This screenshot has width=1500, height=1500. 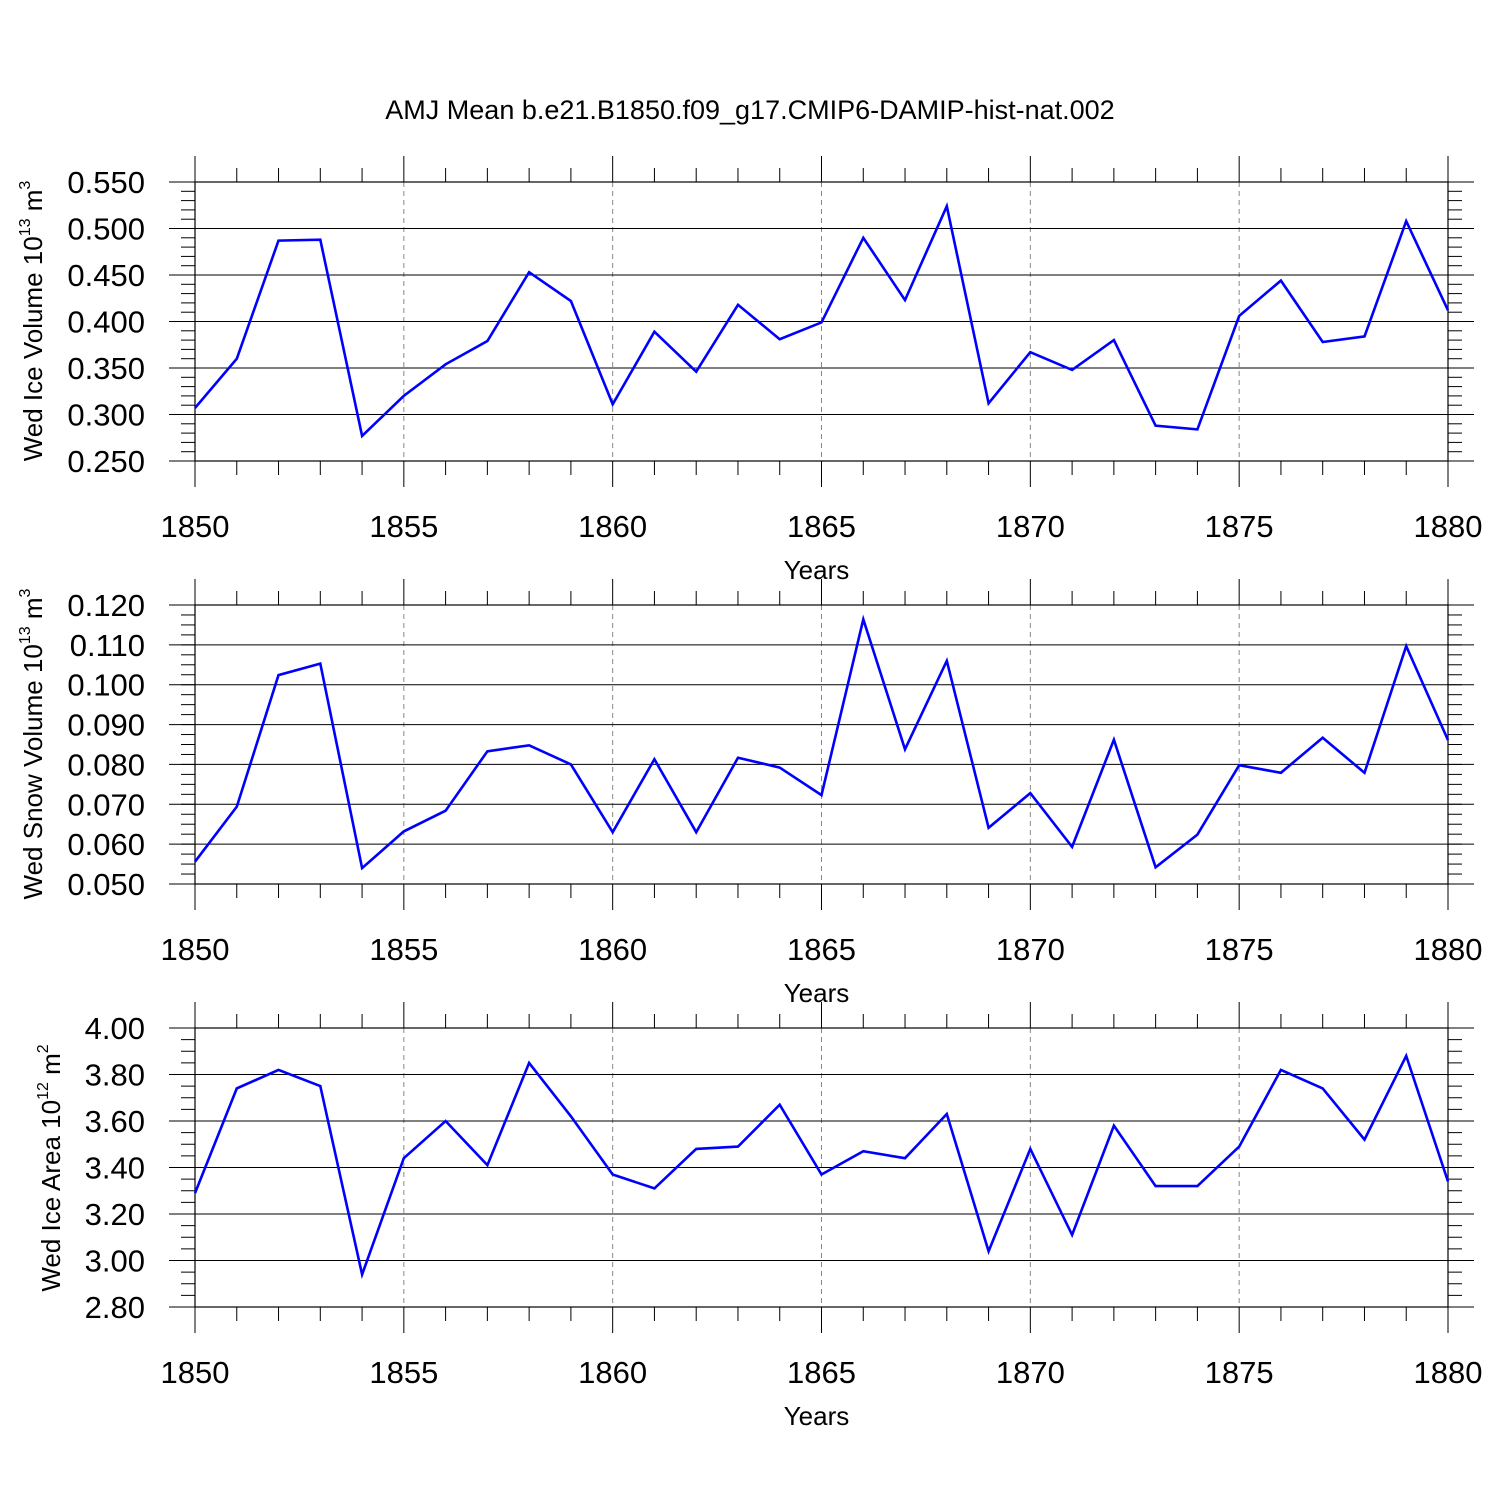 I want to click on y-axis-label: Wed Ice Volume 1013 m3, so click(x=32, y=321).